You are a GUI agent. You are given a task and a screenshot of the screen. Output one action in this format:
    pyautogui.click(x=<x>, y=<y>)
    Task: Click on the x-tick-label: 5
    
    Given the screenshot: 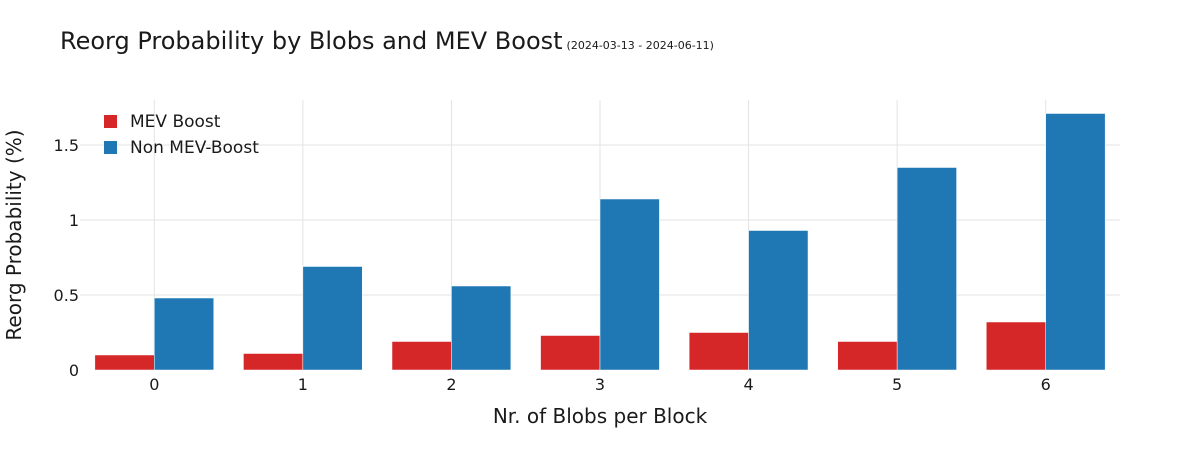 What is the action you would take?
    pyautogui.click(x=897, y=384)
    